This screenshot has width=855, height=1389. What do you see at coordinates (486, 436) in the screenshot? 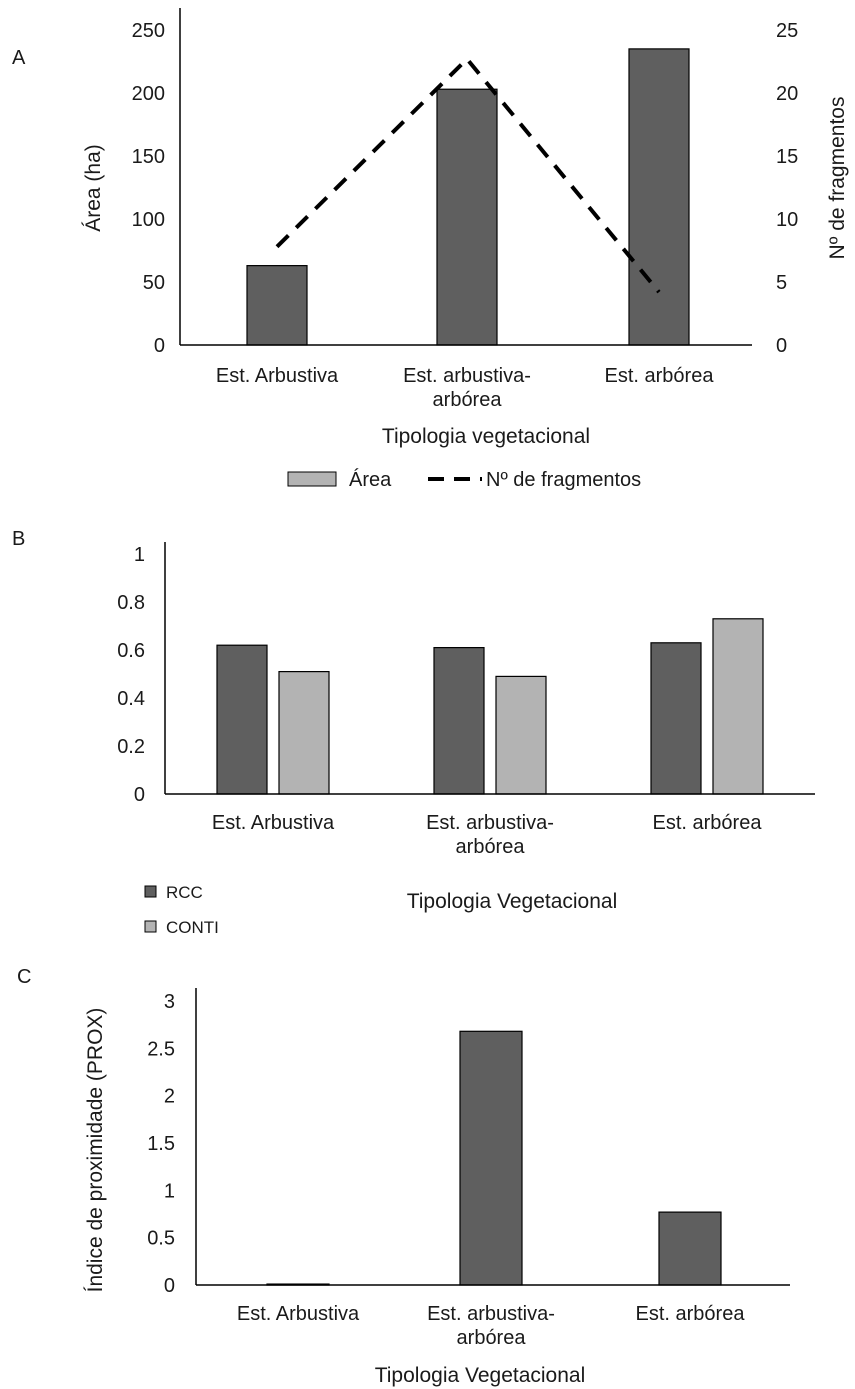
I see `panel-a-x-axis-label: Tipologia vegetacional` at bounding box center [486, 436].